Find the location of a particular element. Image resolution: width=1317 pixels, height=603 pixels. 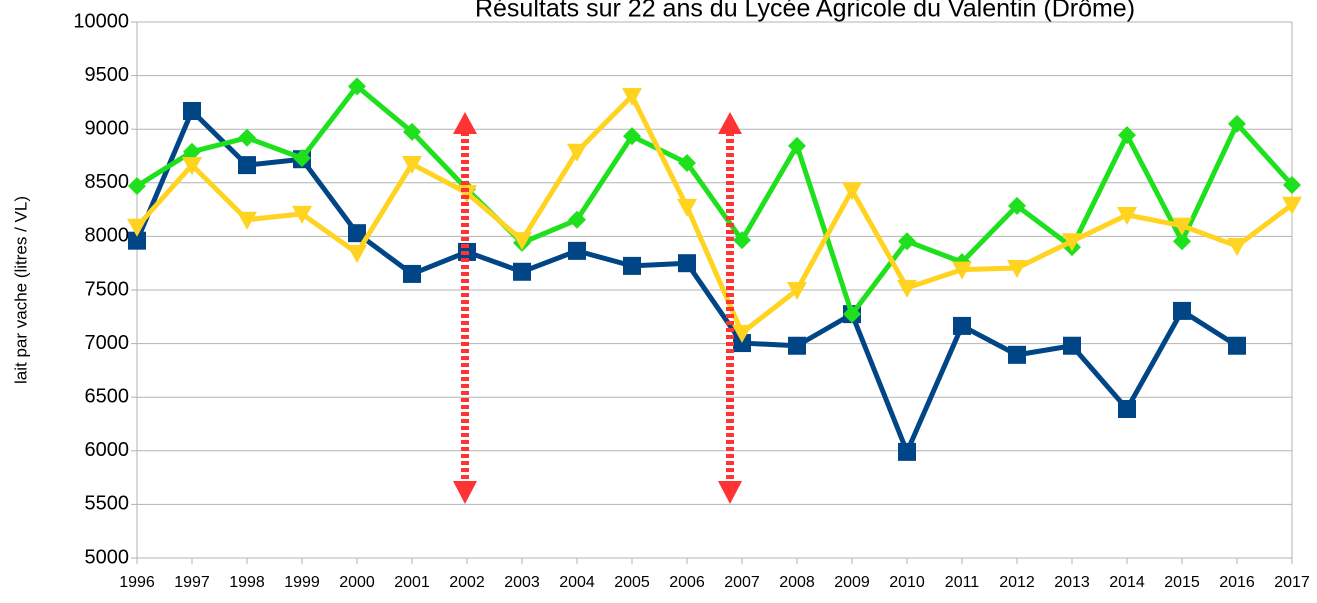

x-tick-label: 2015 is located at coordinates (1182, 582).